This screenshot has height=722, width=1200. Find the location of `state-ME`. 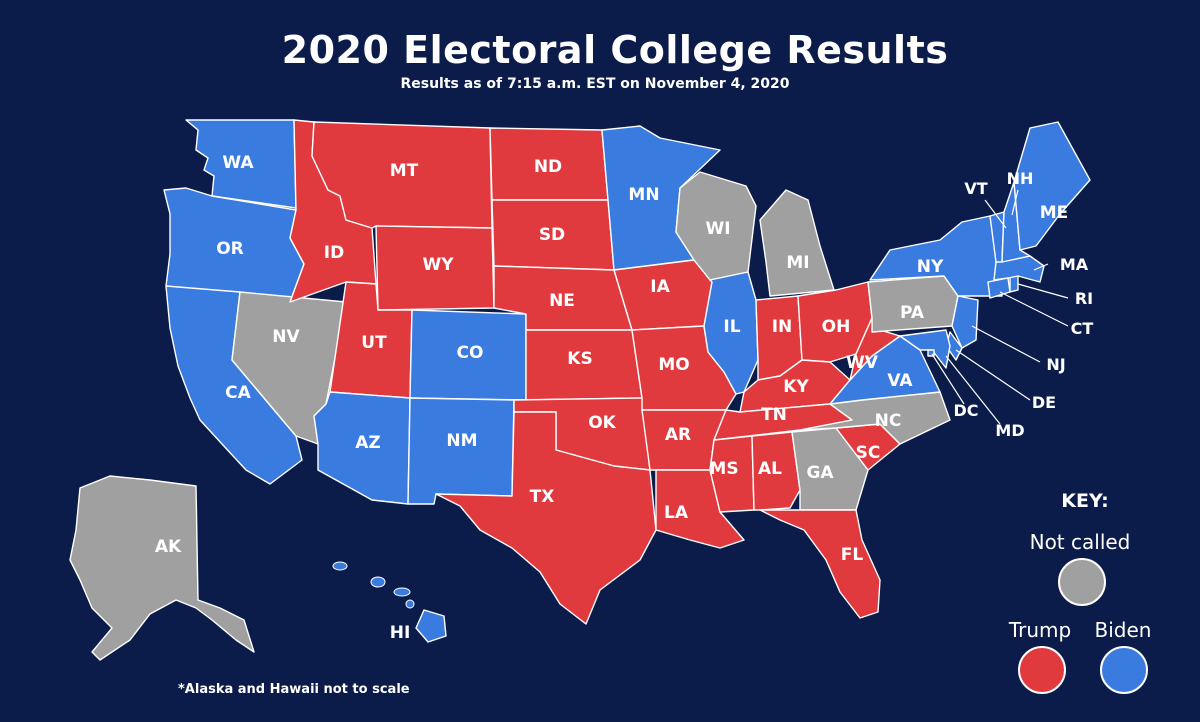

state-ME is located at coordinates (1052, 186).